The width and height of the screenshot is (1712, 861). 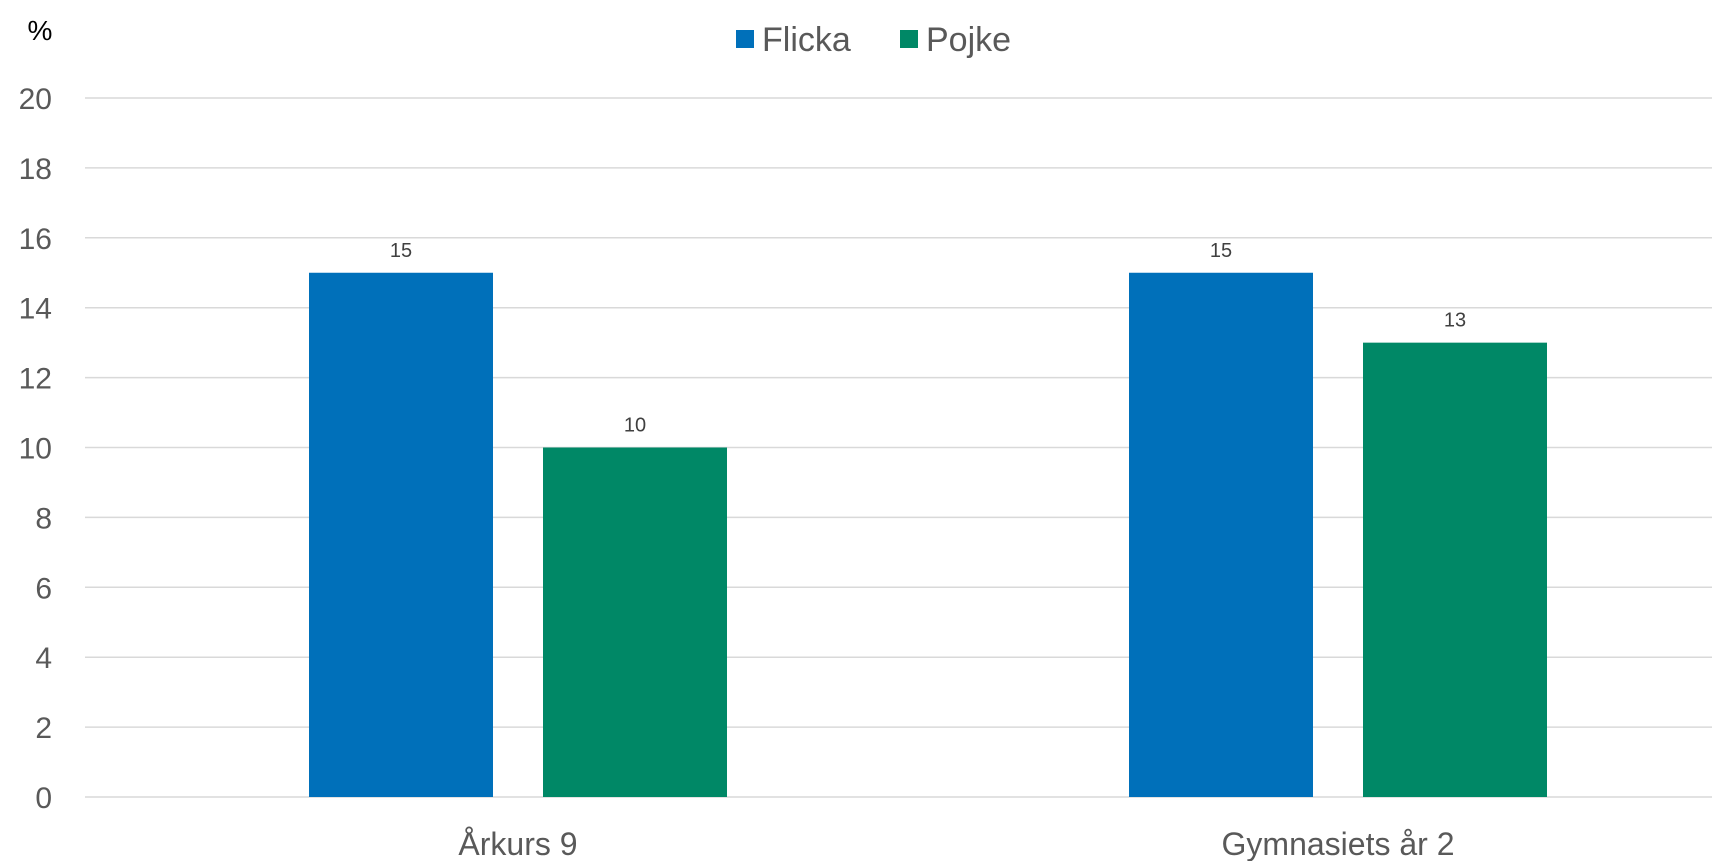 What do you see at coordinates (35, 449) in the screenshot?
I see `y-tick-label: 10` at bounding box center [35, 449].